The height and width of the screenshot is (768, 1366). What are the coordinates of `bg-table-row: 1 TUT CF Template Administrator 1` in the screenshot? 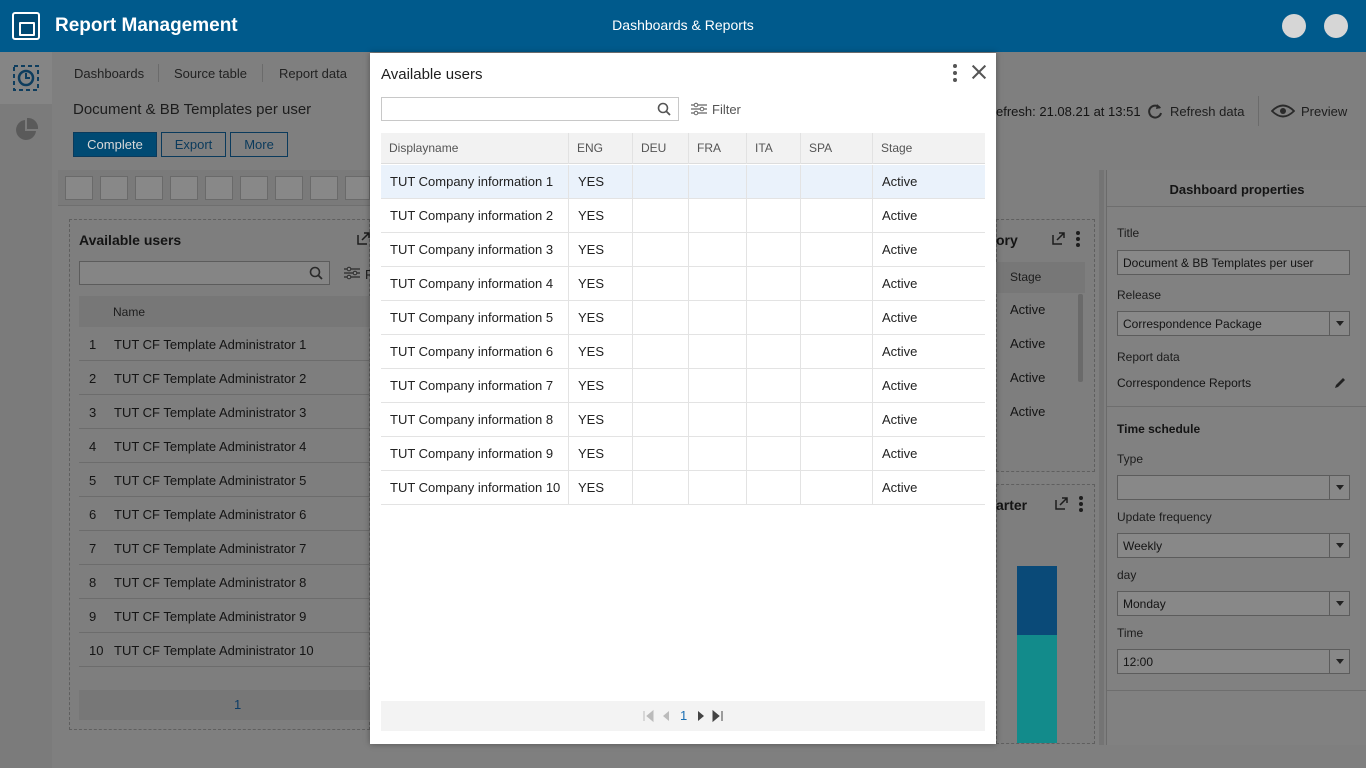 It's located at (225, 344).